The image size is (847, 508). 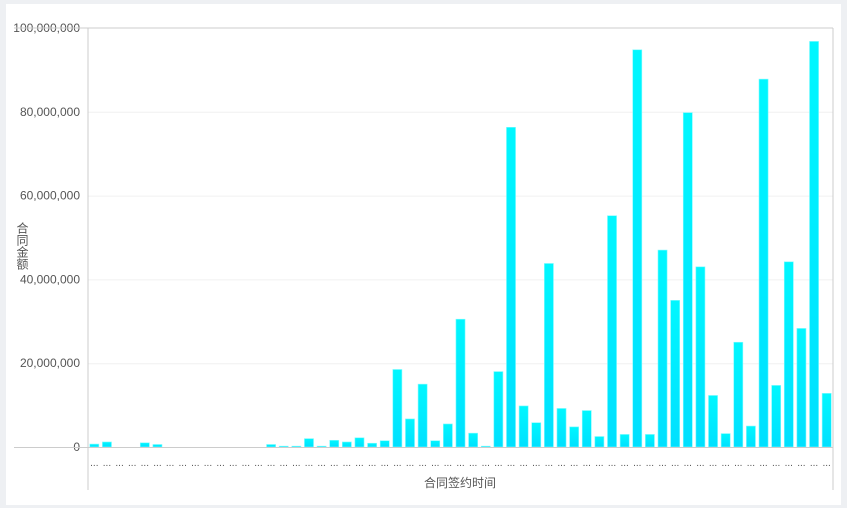 What do you see at coordinates (50, 112) in the screenshot?
I see `y-tick-label: 80,000,000` at bounding box center [50, 112].